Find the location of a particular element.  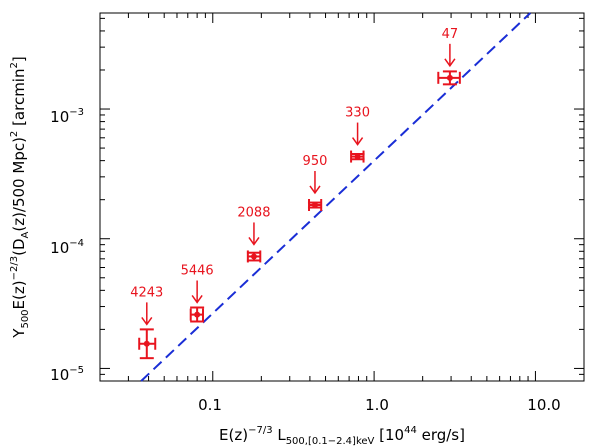

annotation-label: 47 is located at coordinates (450, 34).